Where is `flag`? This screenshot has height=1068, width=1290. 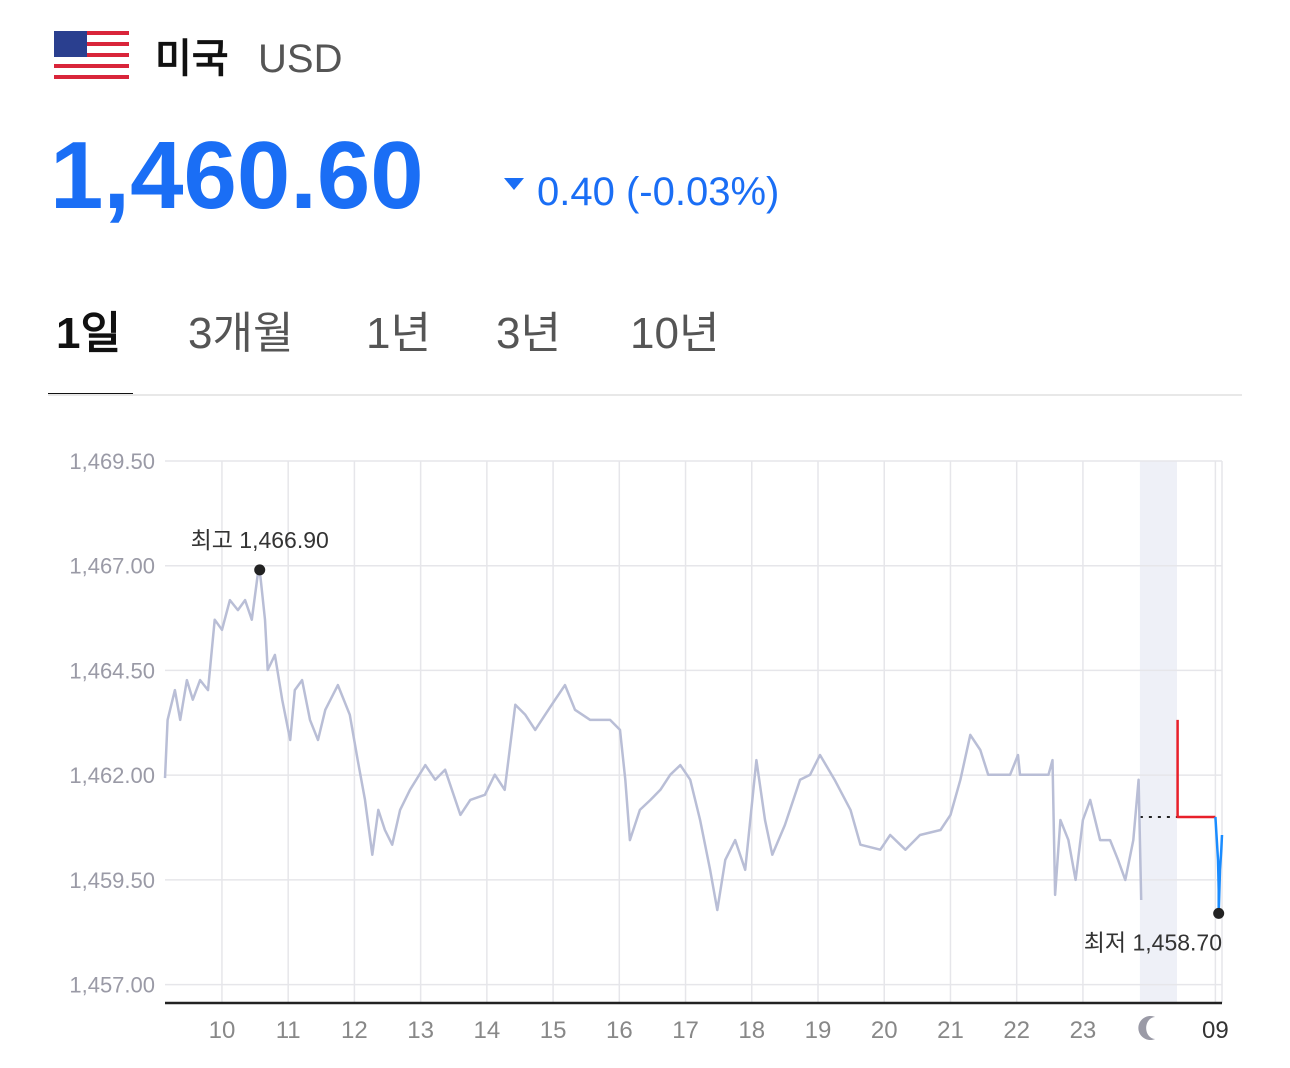
flag is located at coordinates (91, 55).